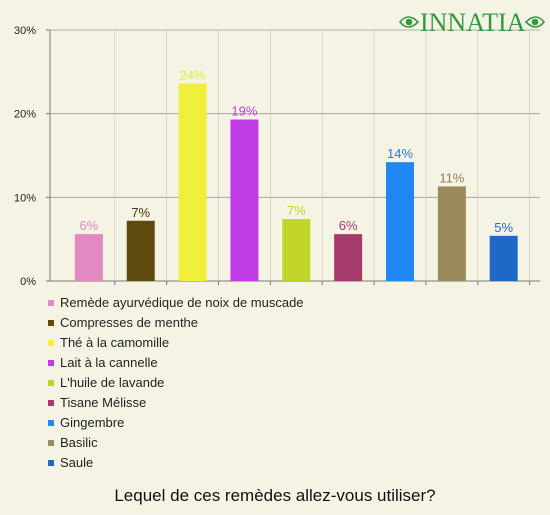 The width and height of the screenshot is (550, 515). What do you see at coordinates (25, 115) in the screenshot?
I see `y-tick-label: 20%` at bounding box center [25, 115].